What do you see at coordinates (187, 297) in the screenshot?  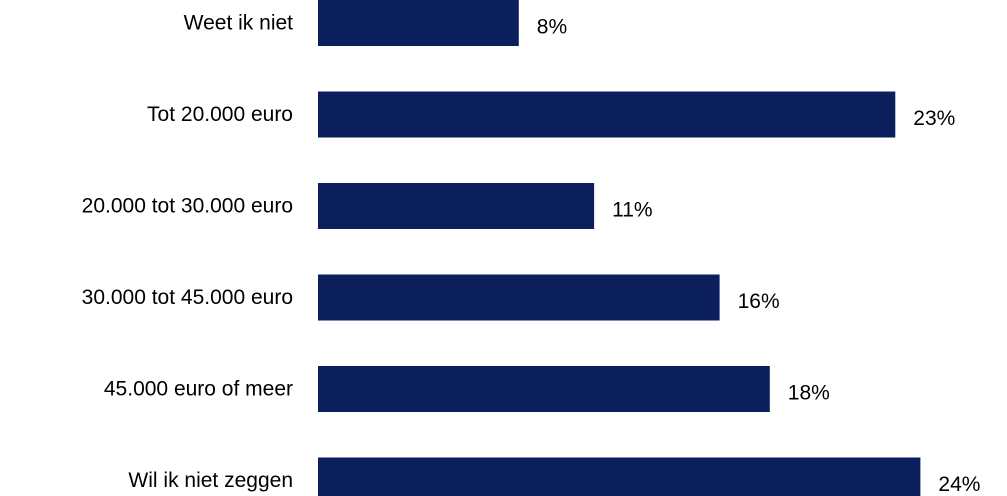 I see `category-label-4: 30.000 tot 45.000 euro` at bounding box center [187, 297].